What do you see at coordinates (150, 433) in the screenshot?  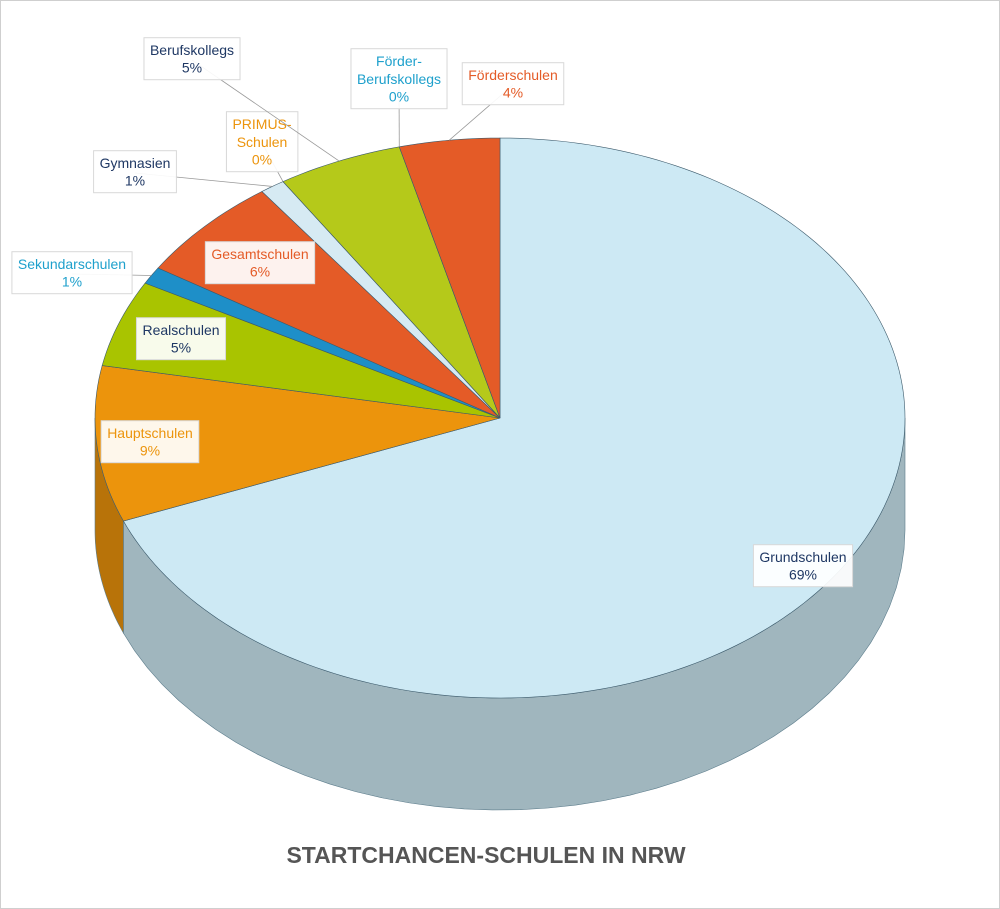 I see `label-name: Hauptschulen` at bounding box center [150, 433].